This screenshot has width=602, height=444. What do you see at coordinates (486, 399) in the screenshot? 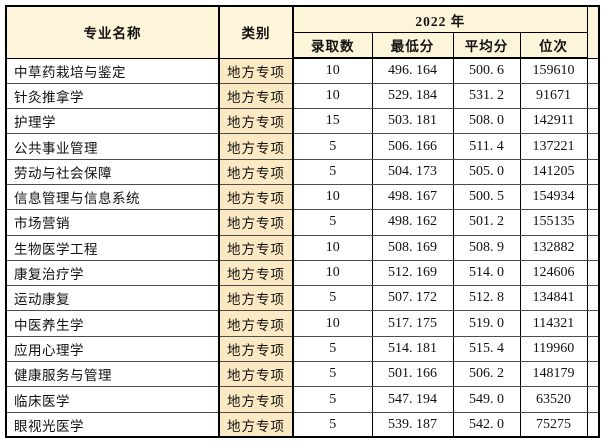
I see `avg-score-cell: 549. 0` at bounding box center [486, 399].